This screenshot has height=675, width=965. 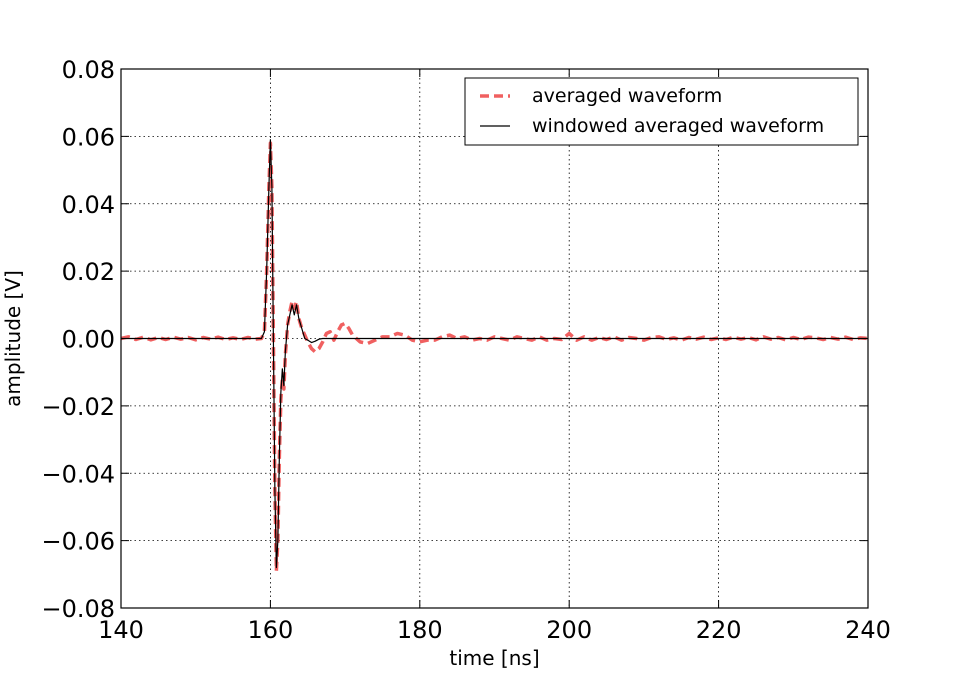 What do you see at coordinates (270, 630) in the screenshot?
I see `x-tick-label: 160` at bounding box center [270, 630].